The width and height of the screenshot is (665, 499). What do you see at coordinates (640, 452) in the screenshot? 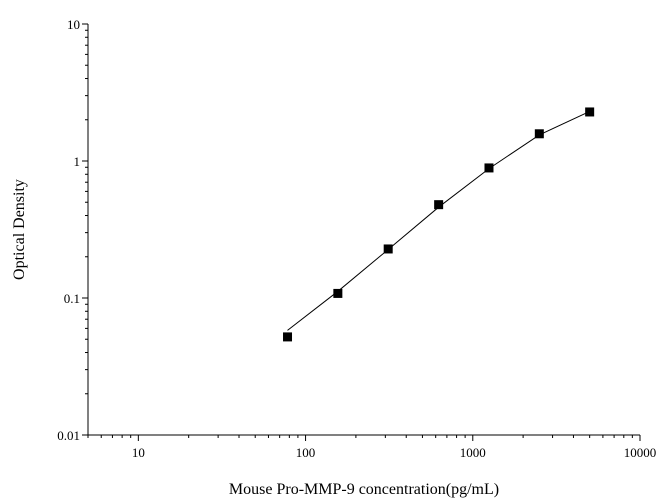
I see `x-tick-label: 10000` at bounding box center [640, 452].